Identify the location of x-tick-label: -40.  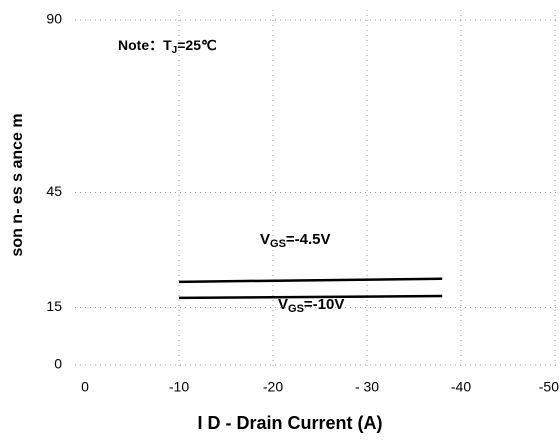
(461, 387).